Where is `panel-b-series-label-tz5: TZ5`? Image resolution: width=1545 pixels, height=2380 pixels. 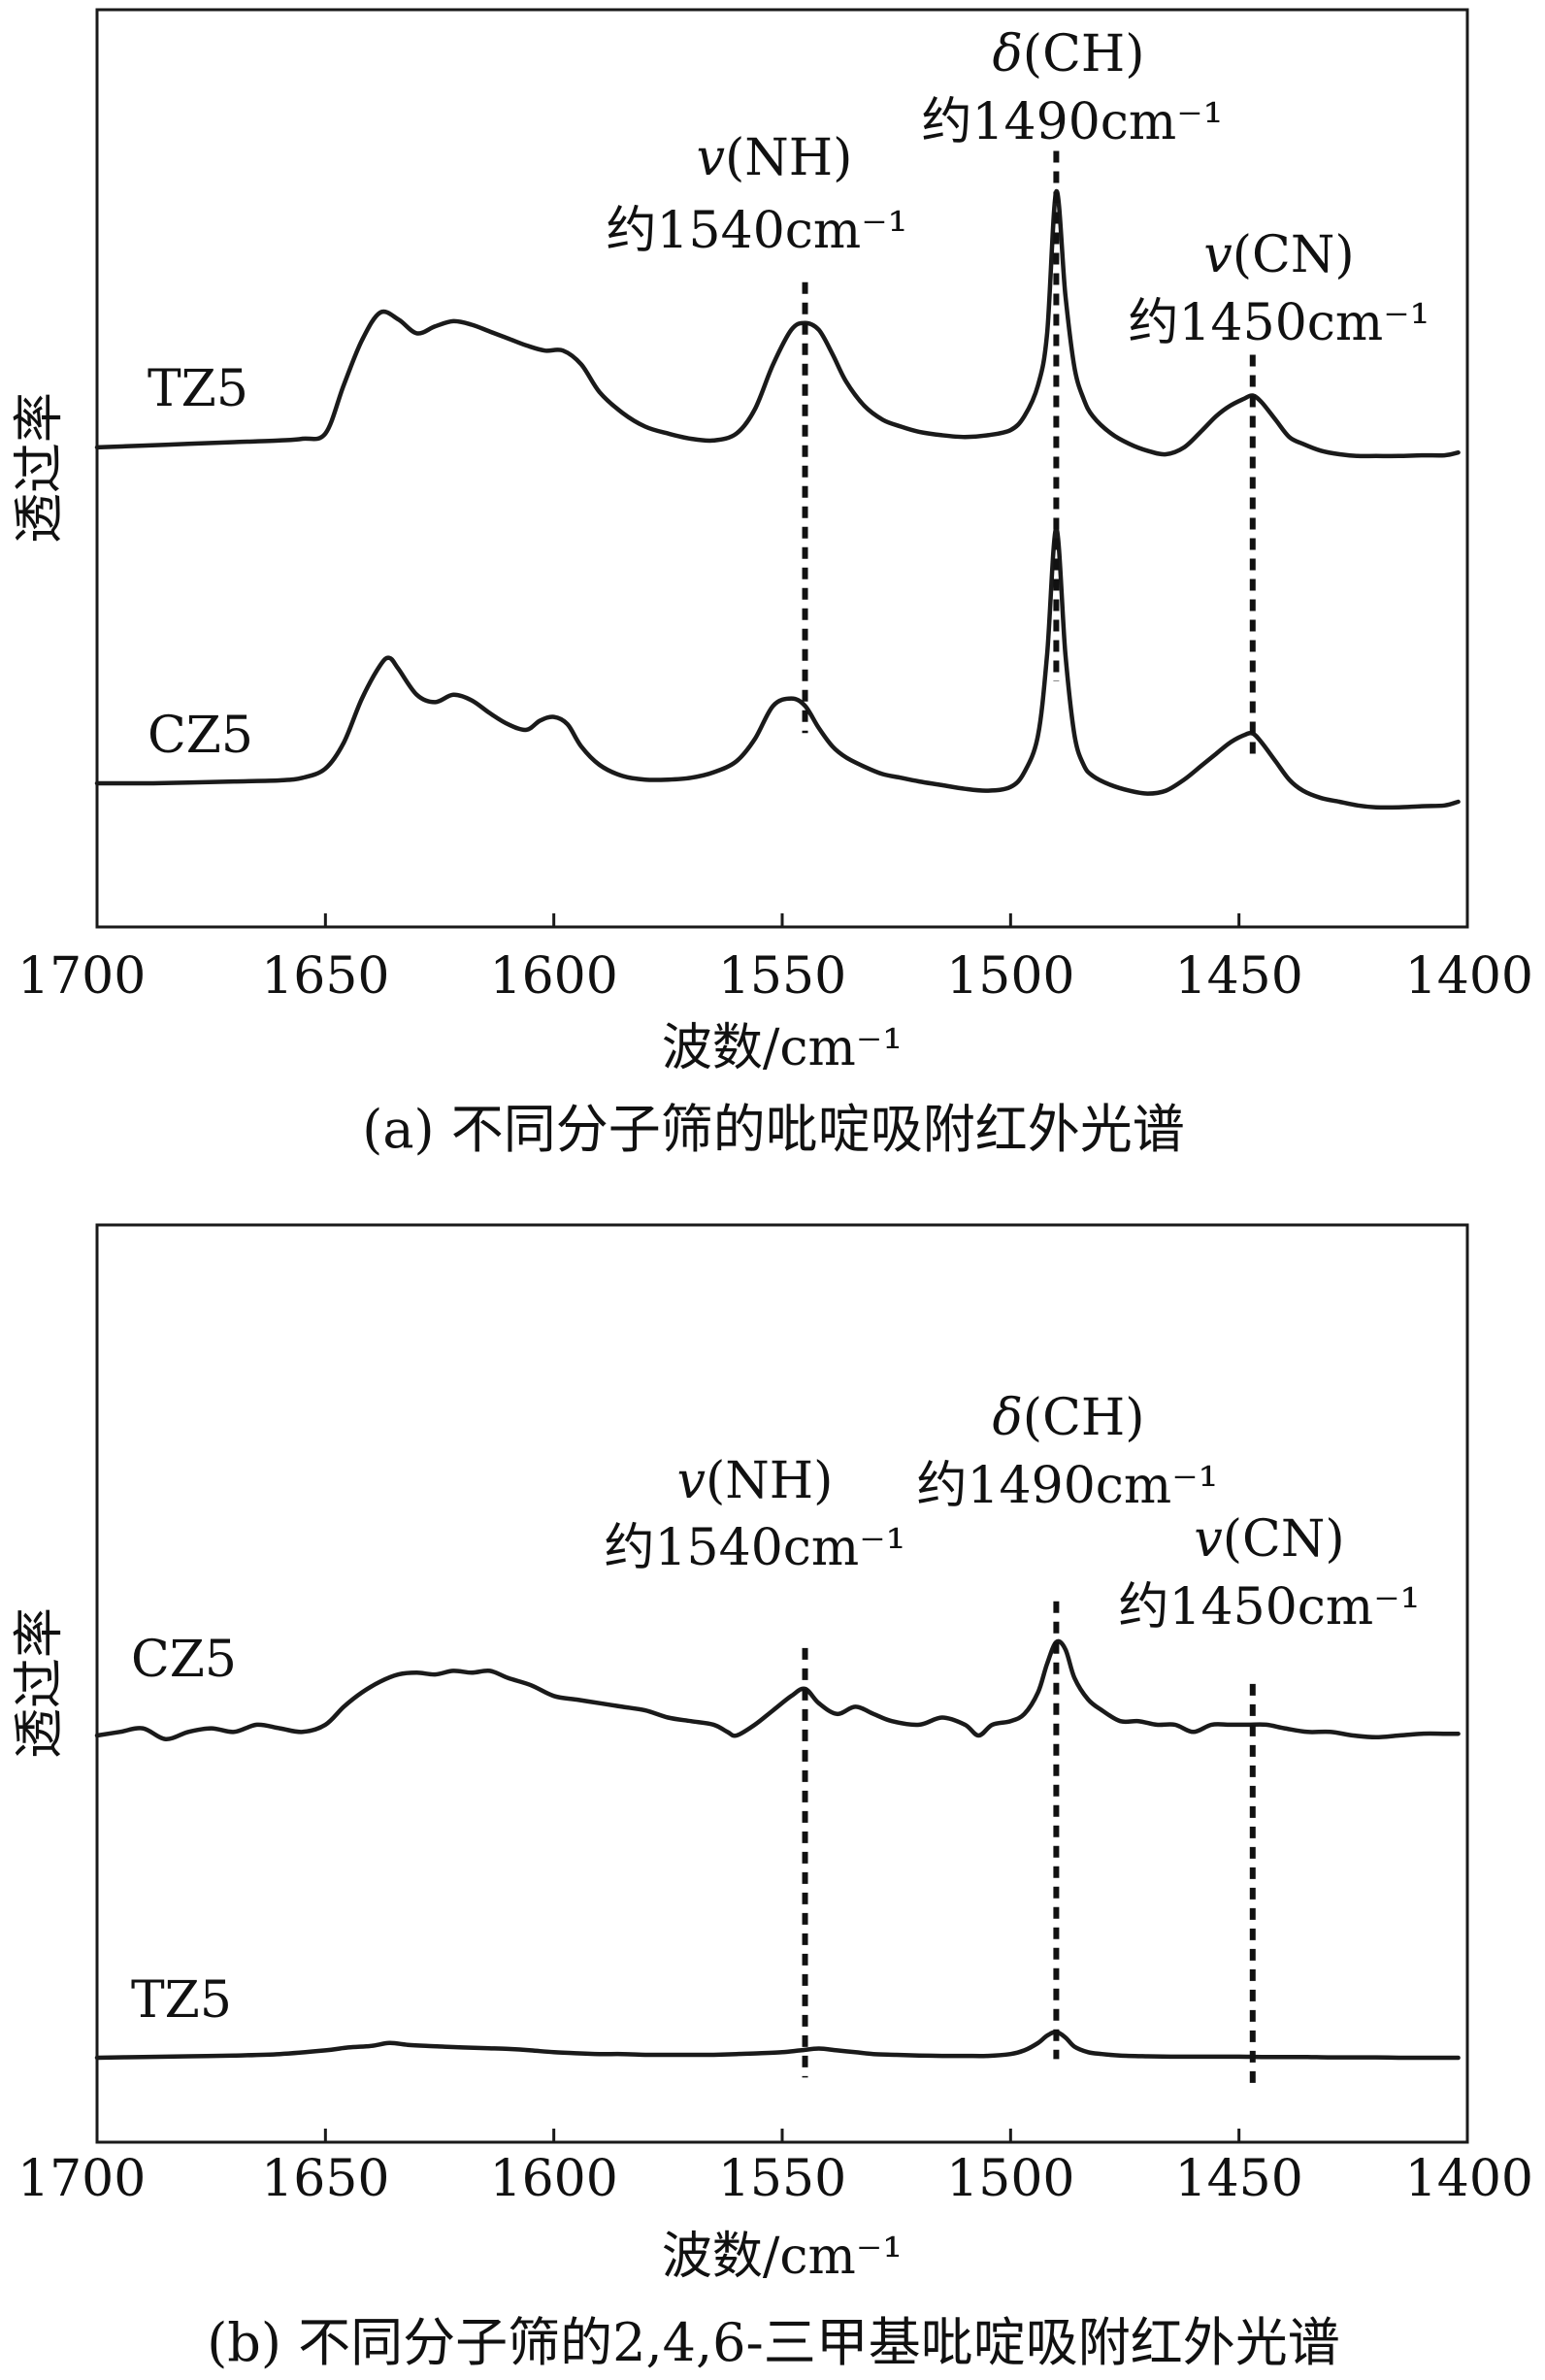 panel-b-series-label-tz5: TZ5 is located at coordinates (181, 2000).